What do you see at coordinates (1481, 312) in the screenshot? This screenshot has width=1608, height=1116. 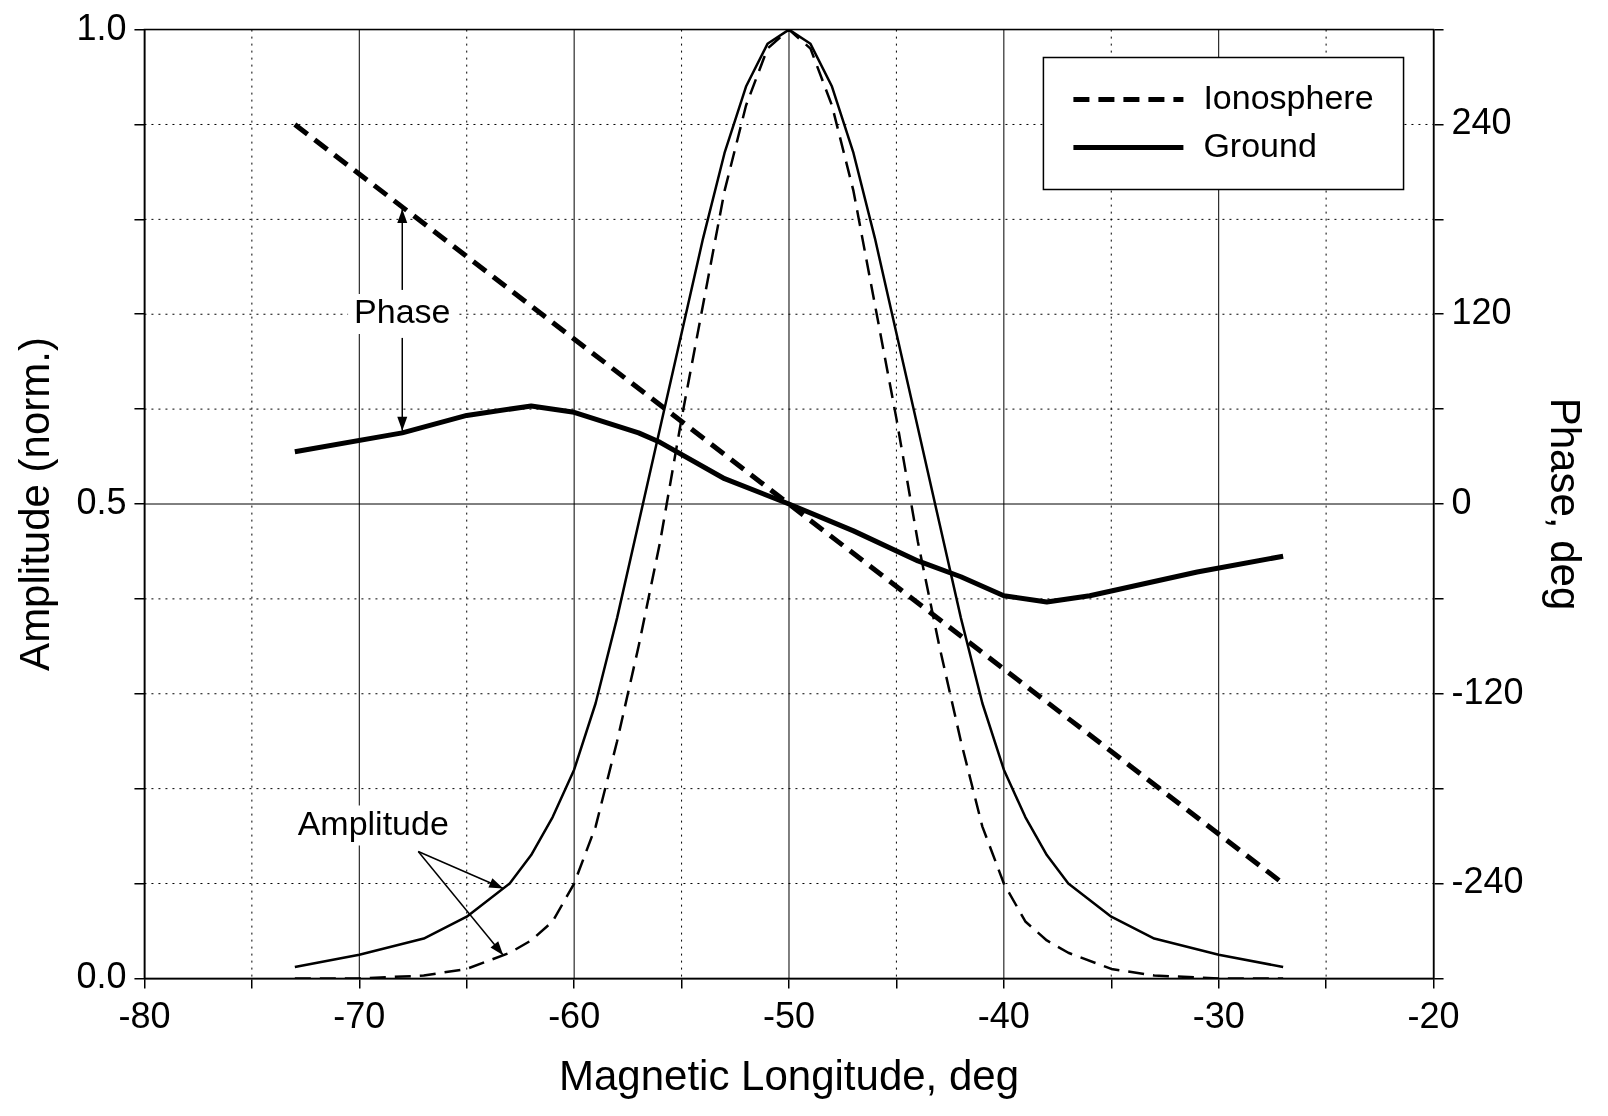 I see `y2-tick-label: 120` at bounding box center [1481, 312].